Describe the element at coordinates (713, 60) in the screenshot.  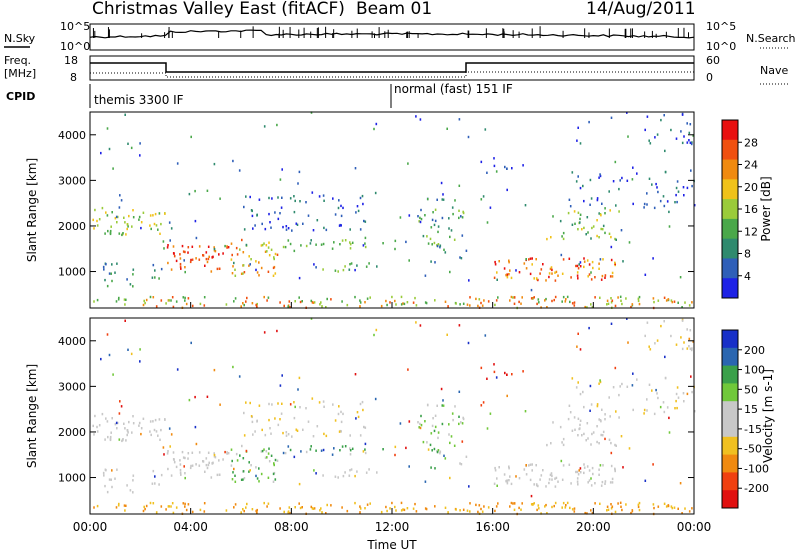
I see `nave-tick-top: 60` at that location.